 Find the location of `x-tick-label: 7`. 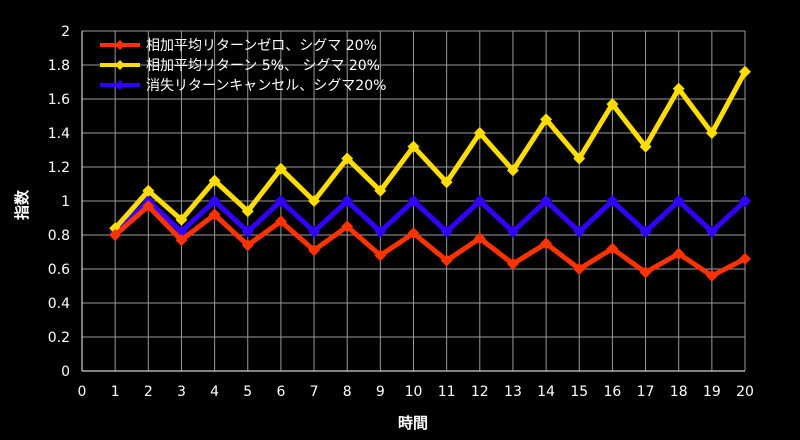

x-tick-label: 7 is located at coordinates (314, 392).